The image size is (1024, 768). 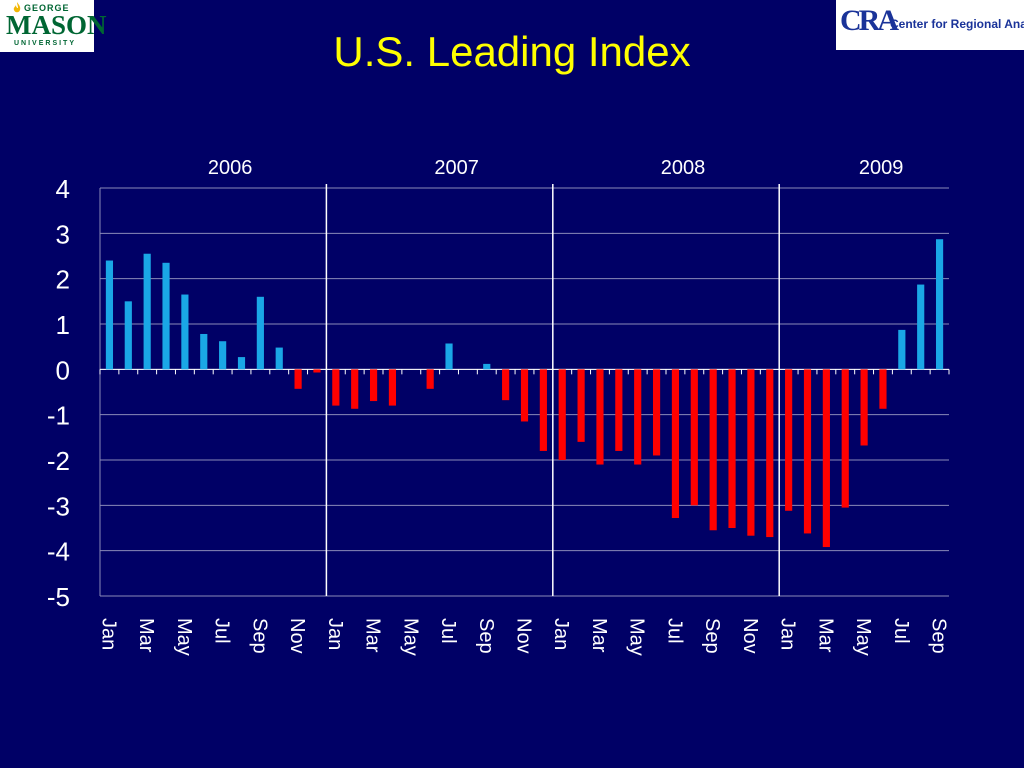 What do you see at coordinates (957, 24) in the screenshot?
I see `cra-name: Center for Regional Analysis` at bounding box center [957, 24].